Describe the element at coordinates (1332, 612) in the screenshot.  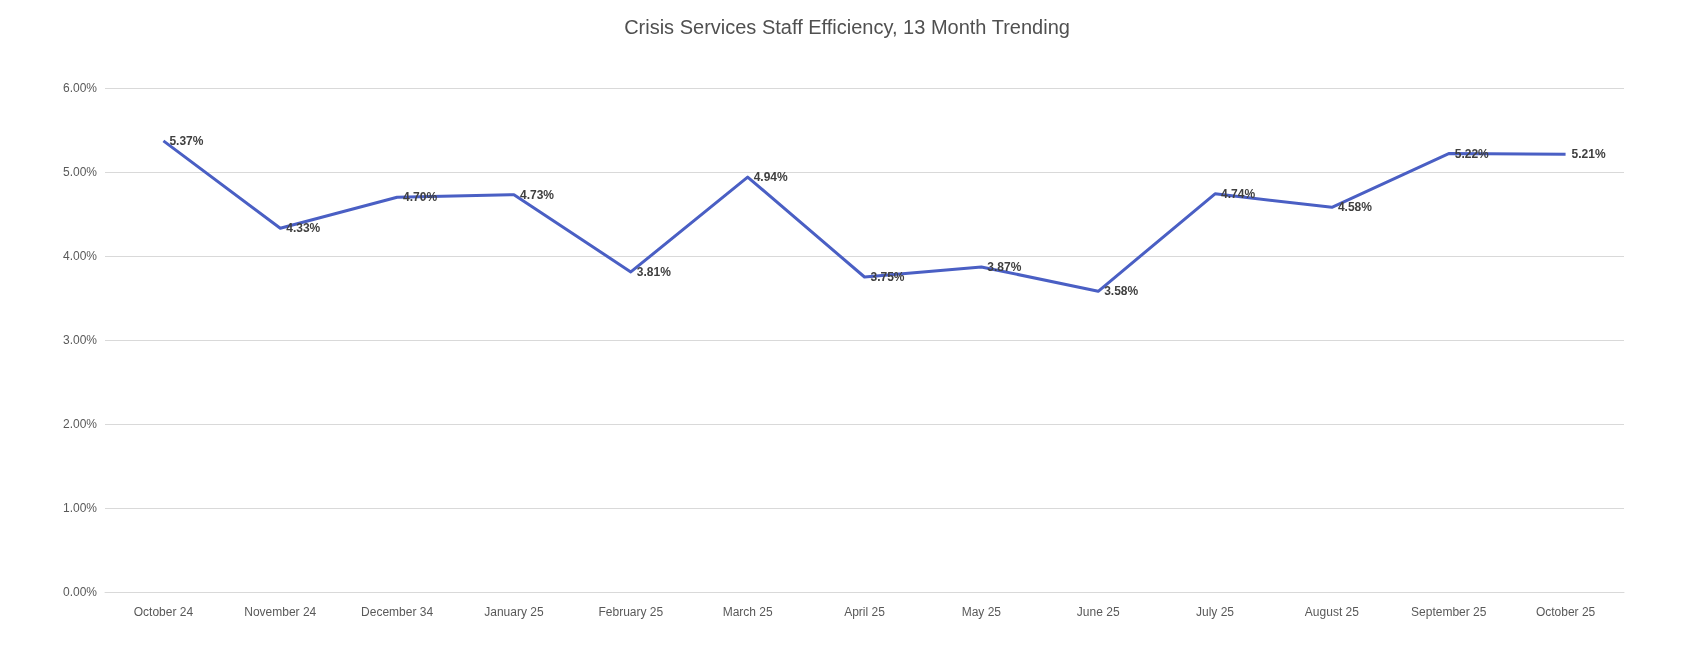
I see `x-tick-label: August 25` at that location.